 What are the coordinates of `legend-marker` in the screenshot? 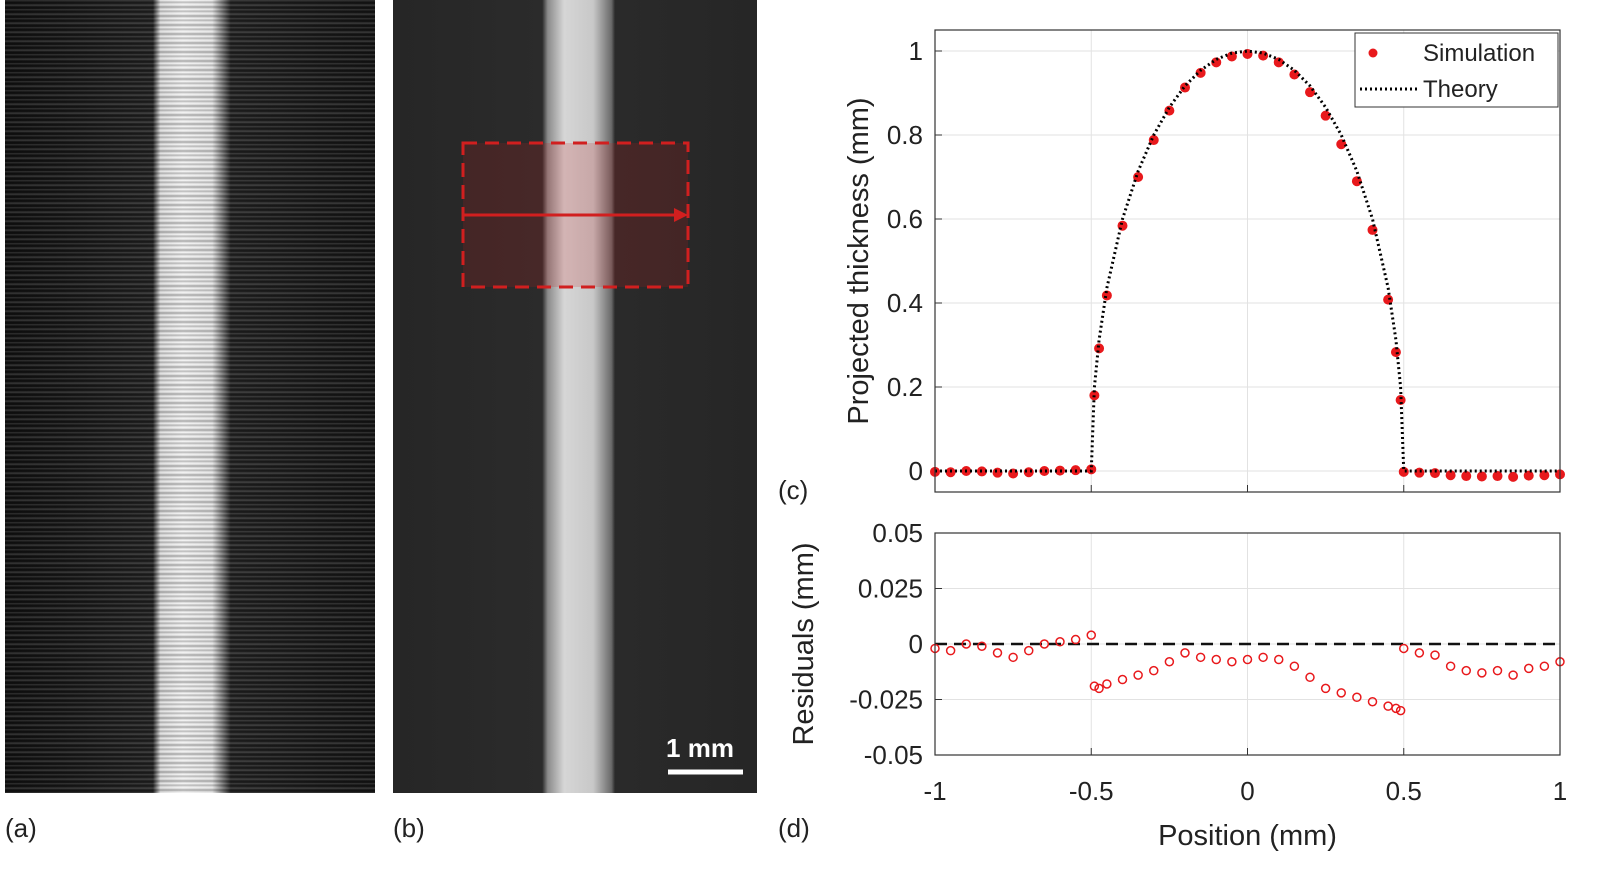 It's located at (1373, 53).